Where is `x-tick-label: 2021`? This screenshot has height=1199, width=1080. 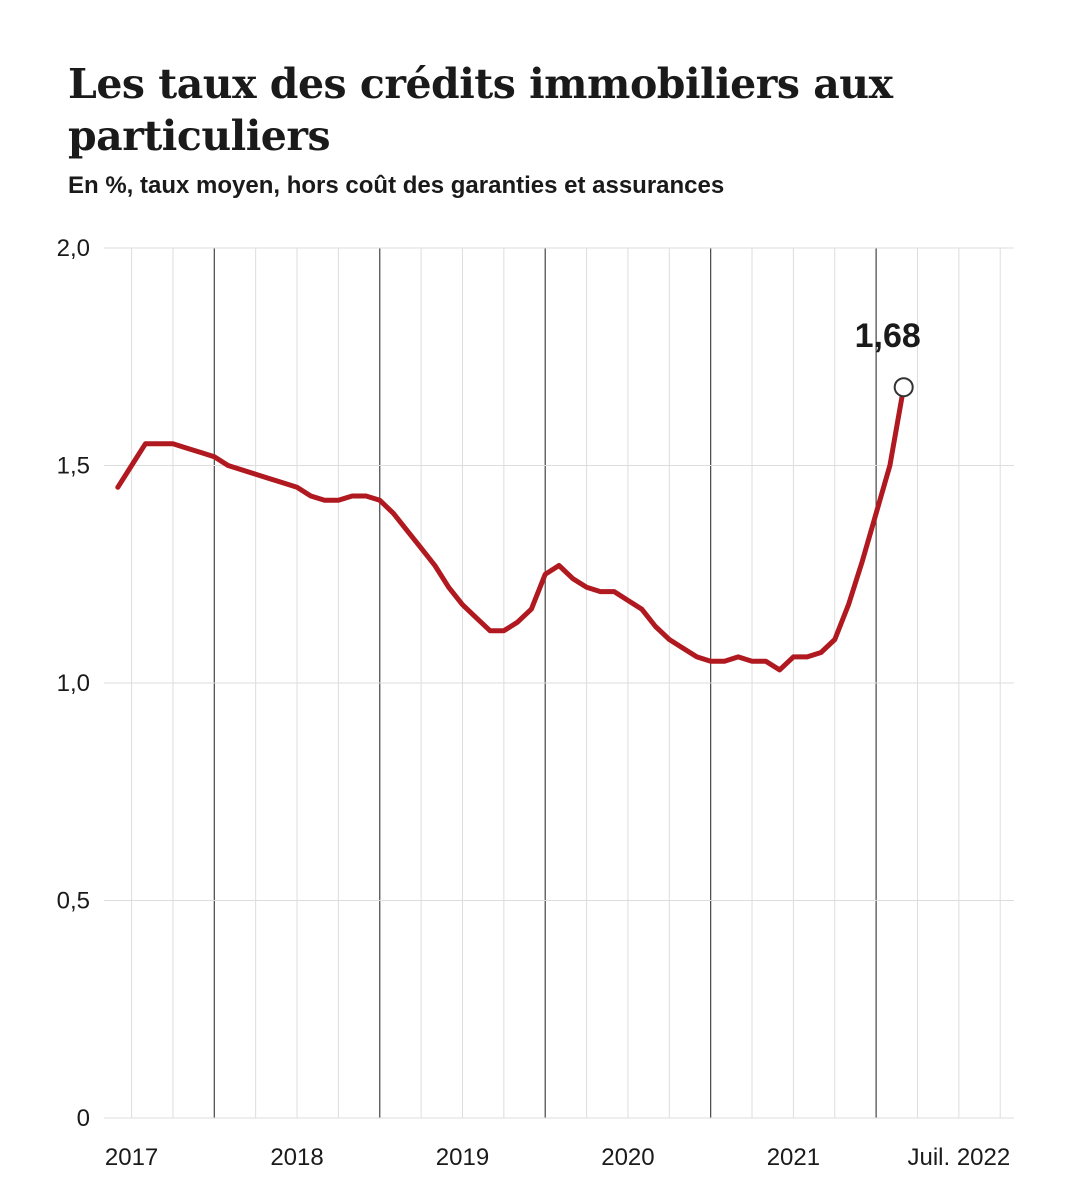 x-tick-label: 2021 is located at coordinates (793, 1157).